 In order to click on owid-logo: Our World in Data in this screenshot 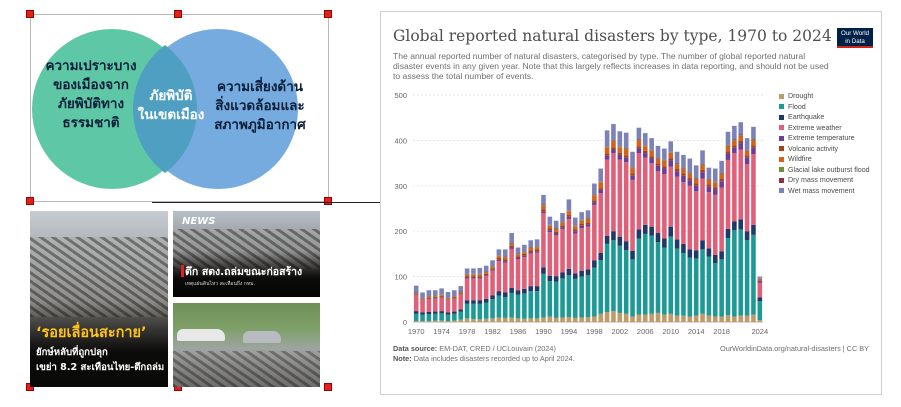, I will do `click(855, 38)`.